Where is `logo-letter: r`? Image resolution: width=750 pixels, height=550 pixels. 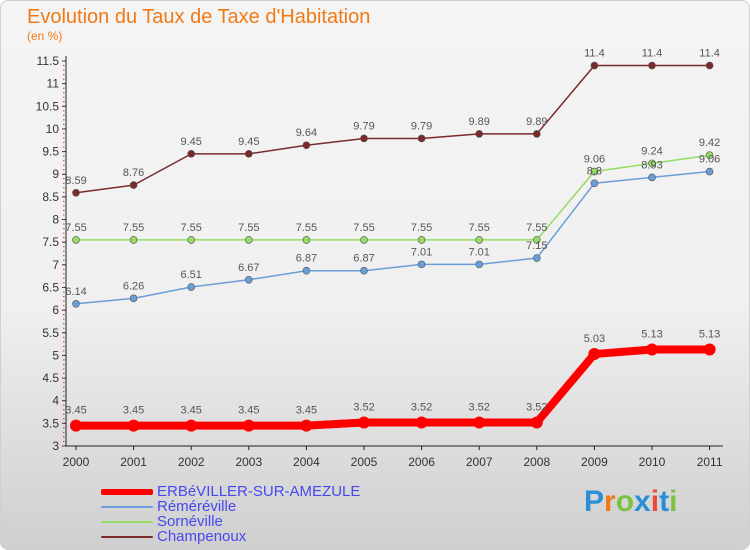
logo-letter: r is located at coordinates (610, 501).